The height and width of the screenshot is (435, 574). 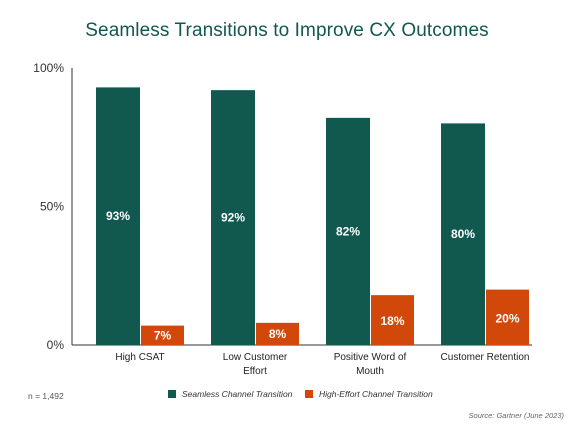 I want to click on legend-swatch-seamless, so click(x=172, y=394).